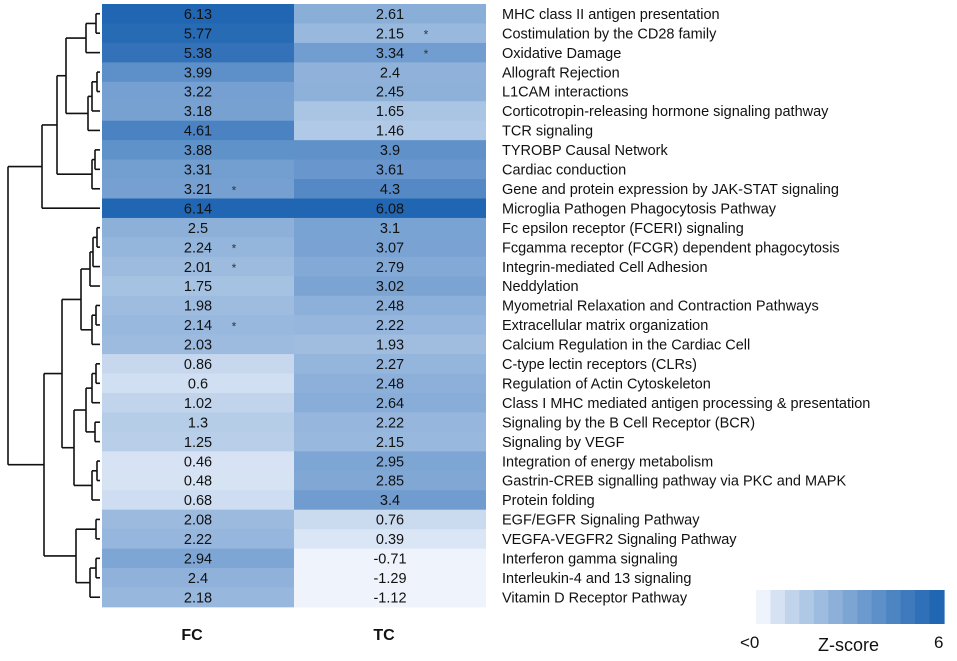  I want to click on row-label: Extracellular matrix organization, so click(605, 326).